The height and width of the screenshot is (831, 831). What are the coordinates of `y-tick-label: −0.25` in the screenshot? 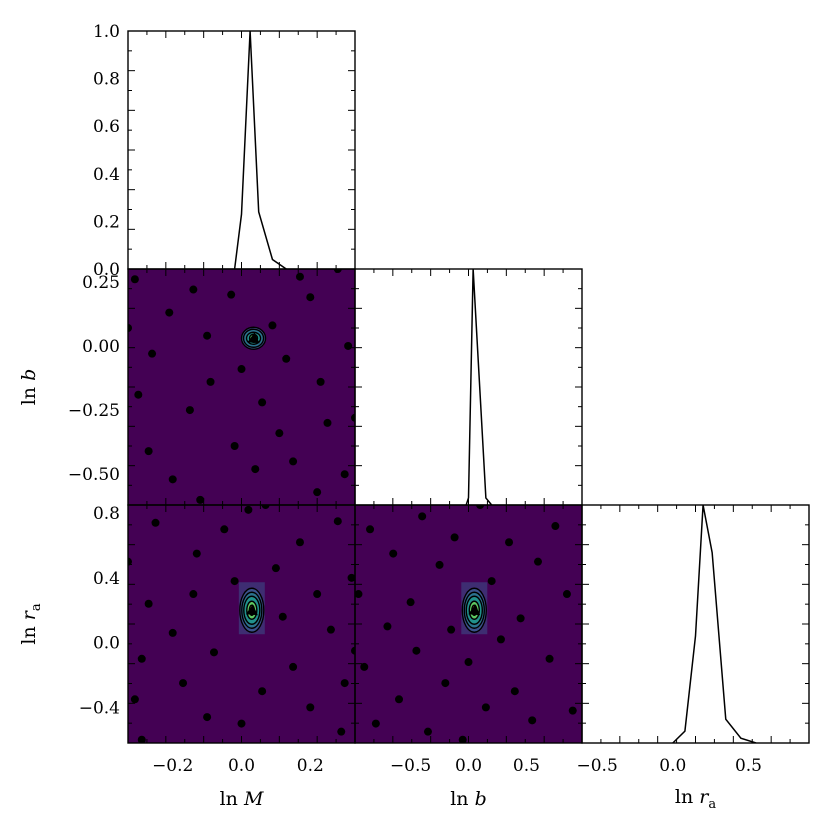 It's located at (94, 411).